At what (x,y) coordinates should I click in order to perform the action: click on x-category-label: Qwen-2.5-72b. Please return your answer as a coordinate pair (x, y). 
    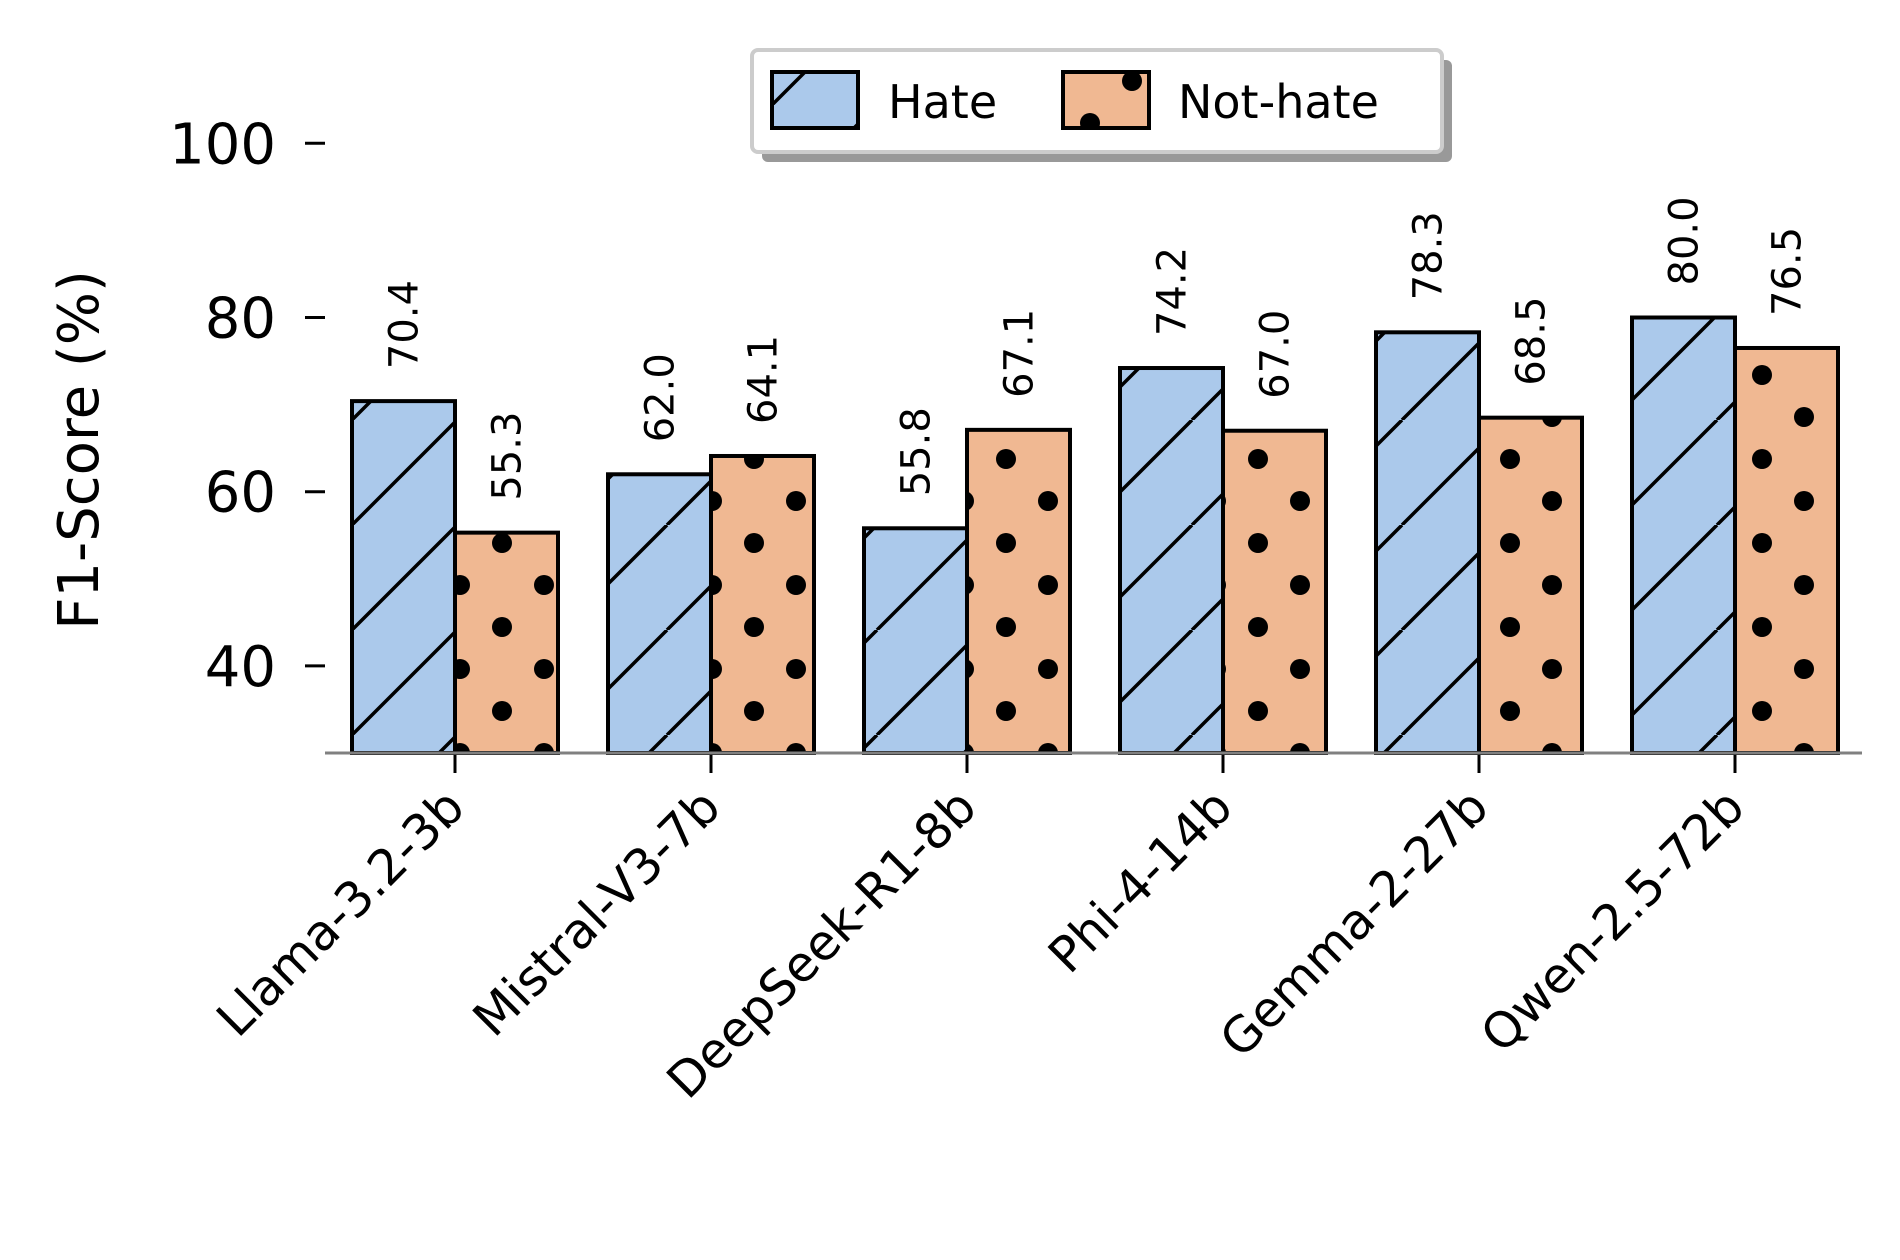
    Looking at the image, I should click on (1612, 920).